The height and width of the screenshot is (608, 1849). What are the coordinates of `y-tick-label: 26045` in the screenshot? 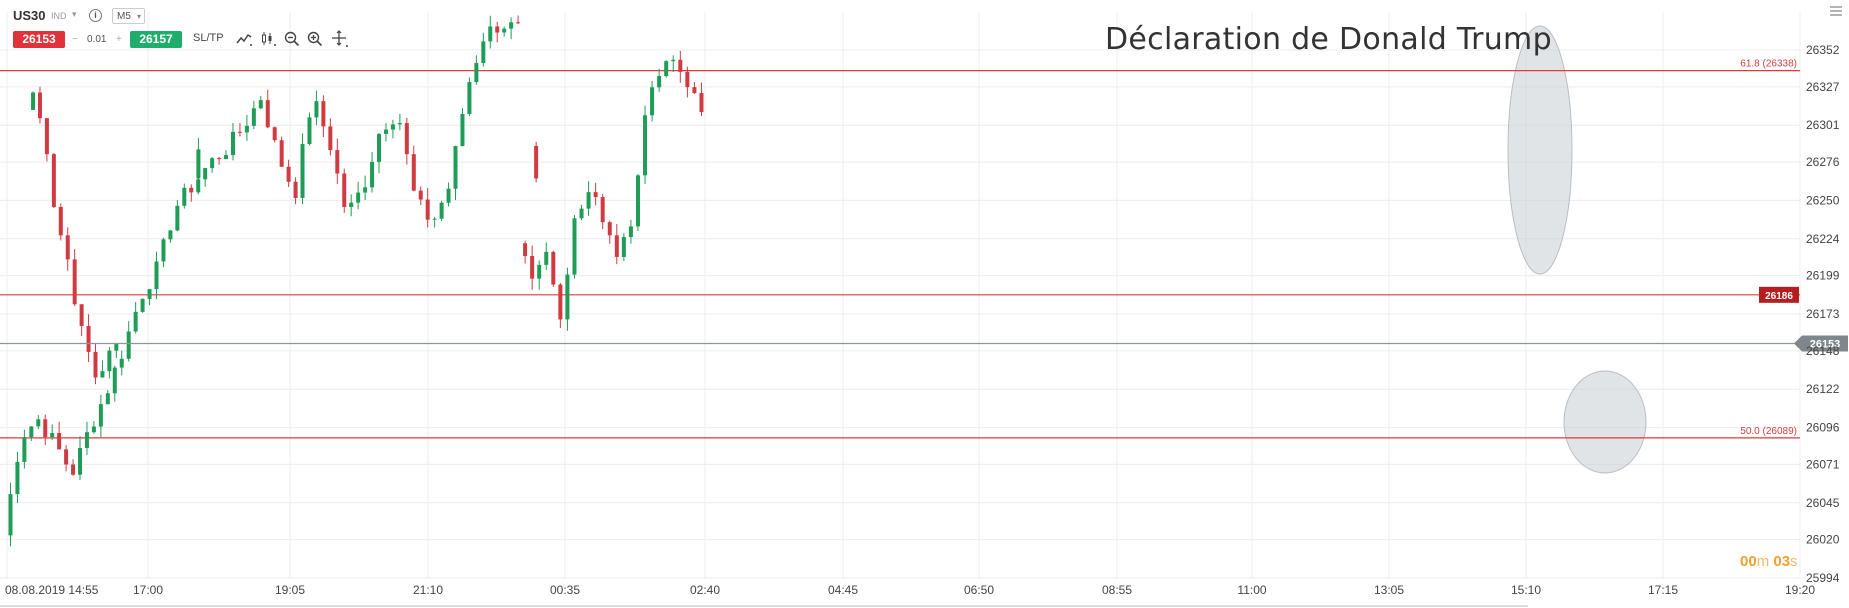 It's located at (1823, 503).